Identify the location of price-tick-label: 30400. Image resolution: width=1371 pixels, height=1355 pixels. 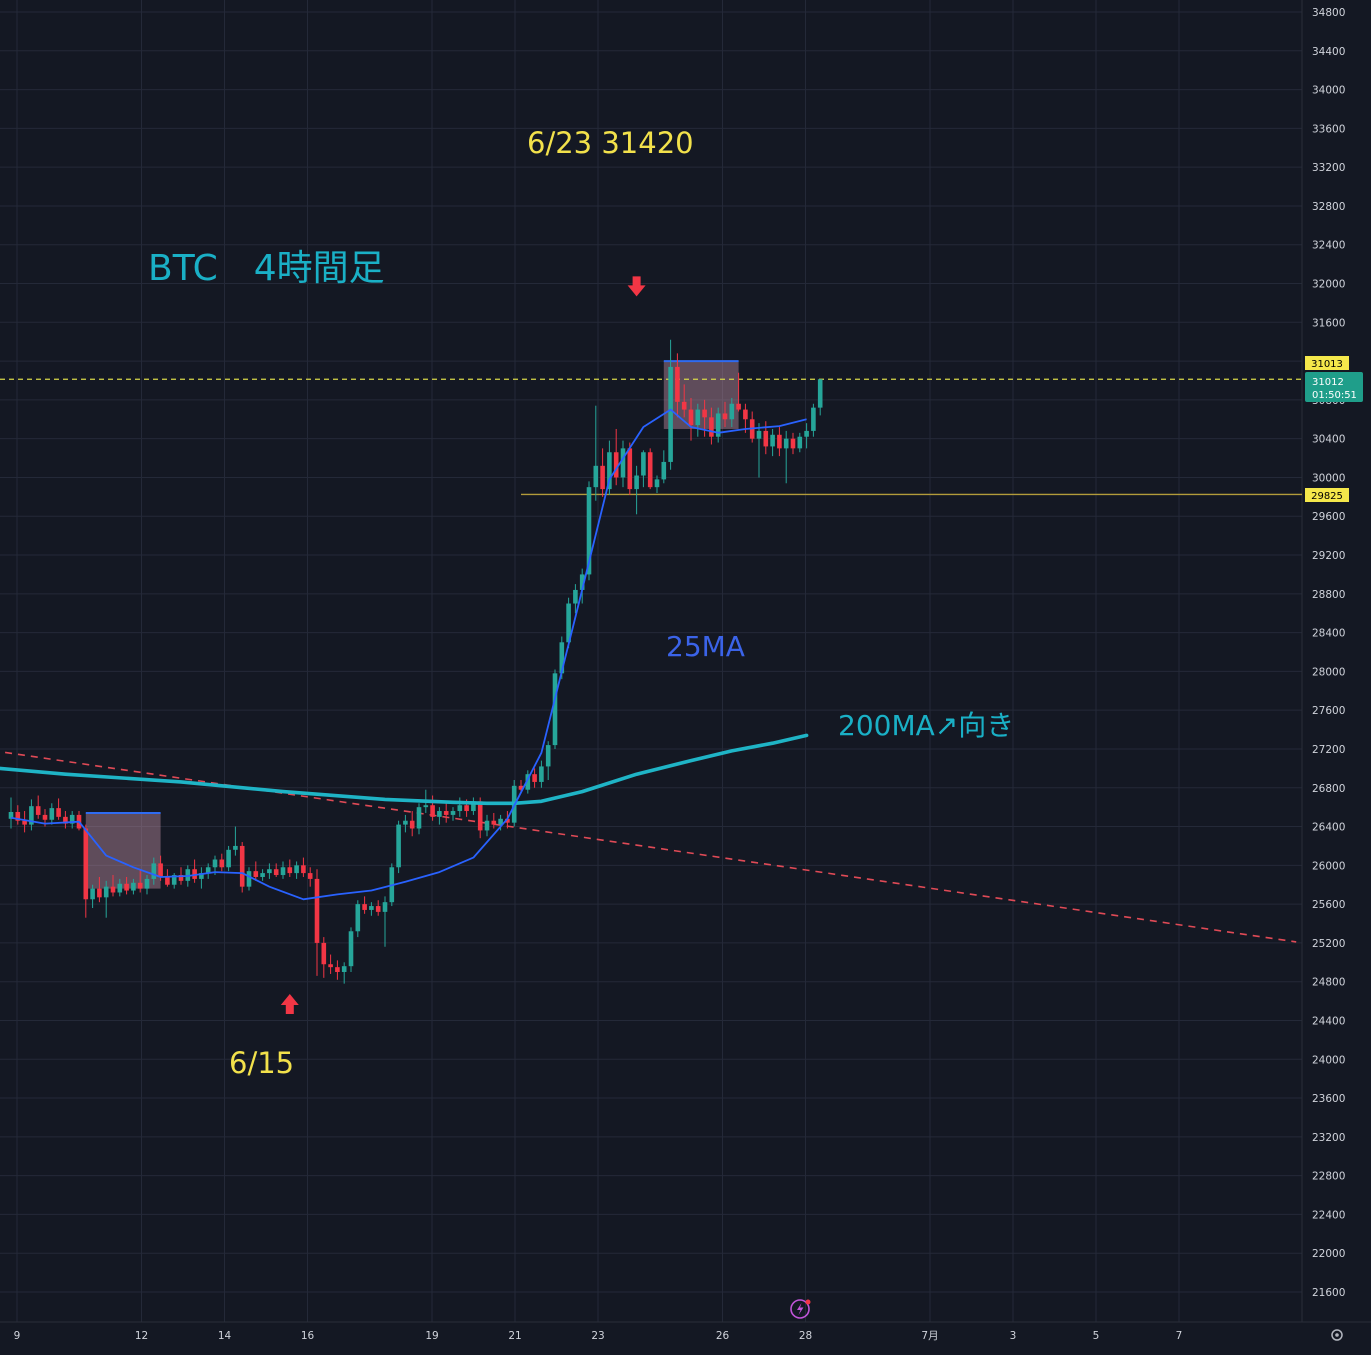
(1328, 440).